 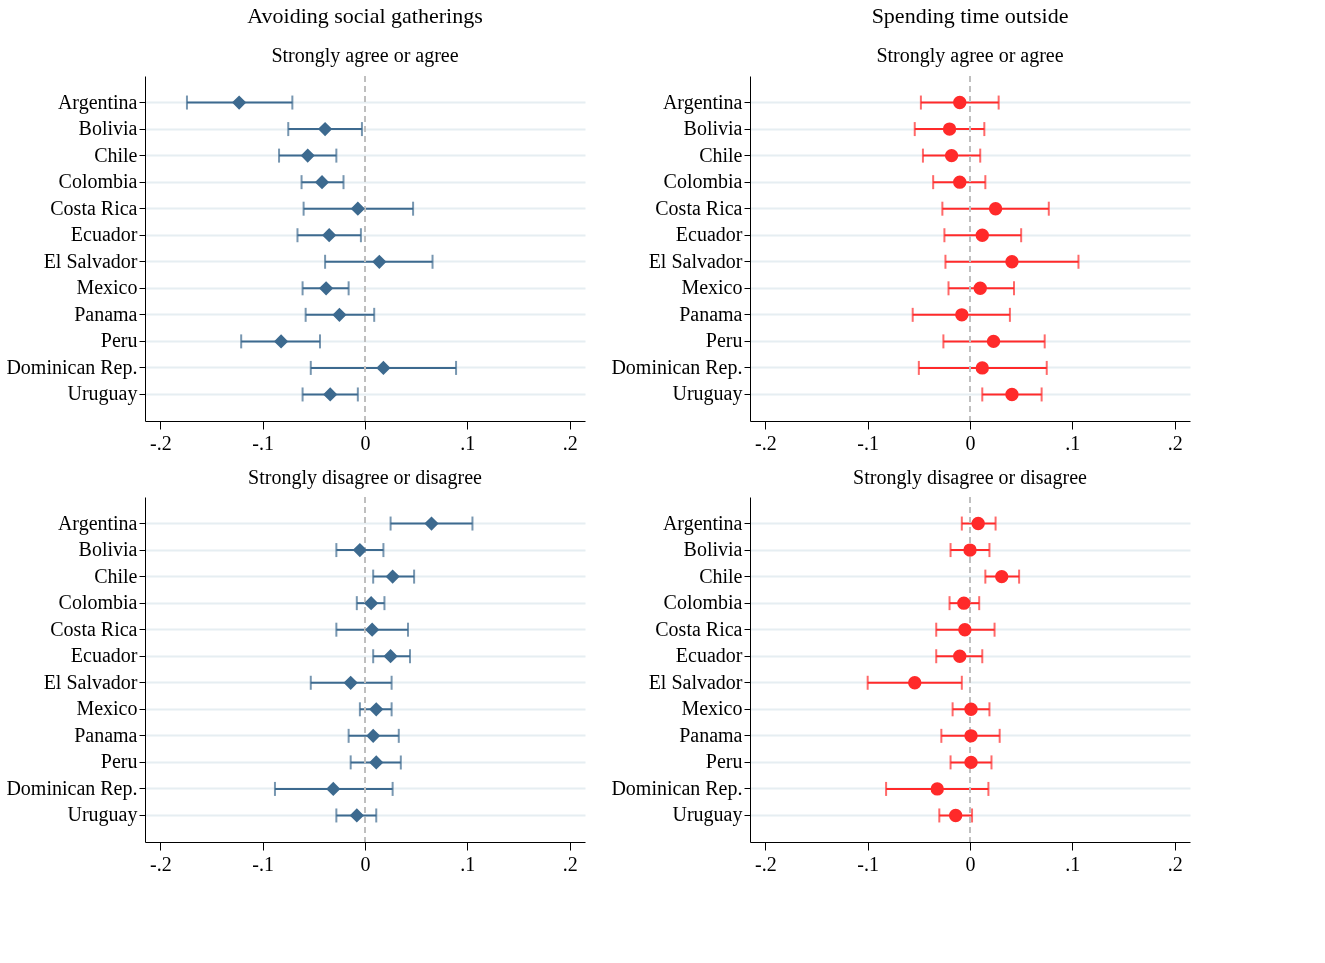 What do you see at coordinates (970, 15) in the screenshot?
I see `chart-title: Spending time outside` at bounding box center [970, 15].